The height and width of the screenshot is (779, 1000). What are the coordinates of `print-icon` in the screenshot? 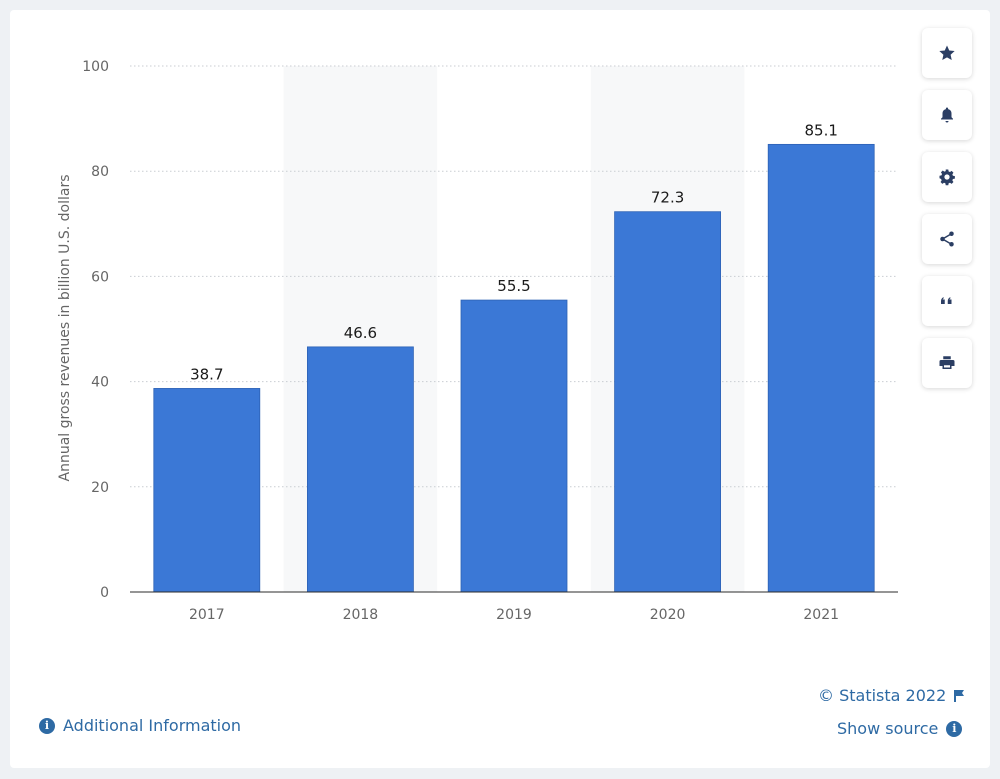 It's located at (947, 362).